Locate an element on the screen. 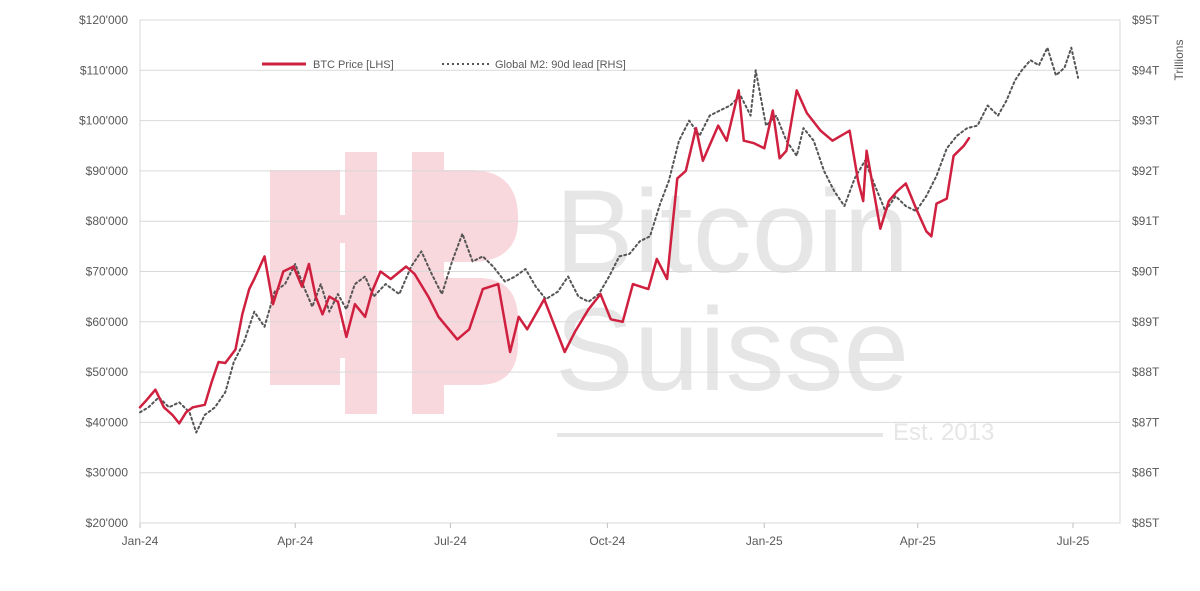 The height and width of the screenshot is (591, 1200). y-right-tick-label: $86T is located at coordinates (1146, 473).